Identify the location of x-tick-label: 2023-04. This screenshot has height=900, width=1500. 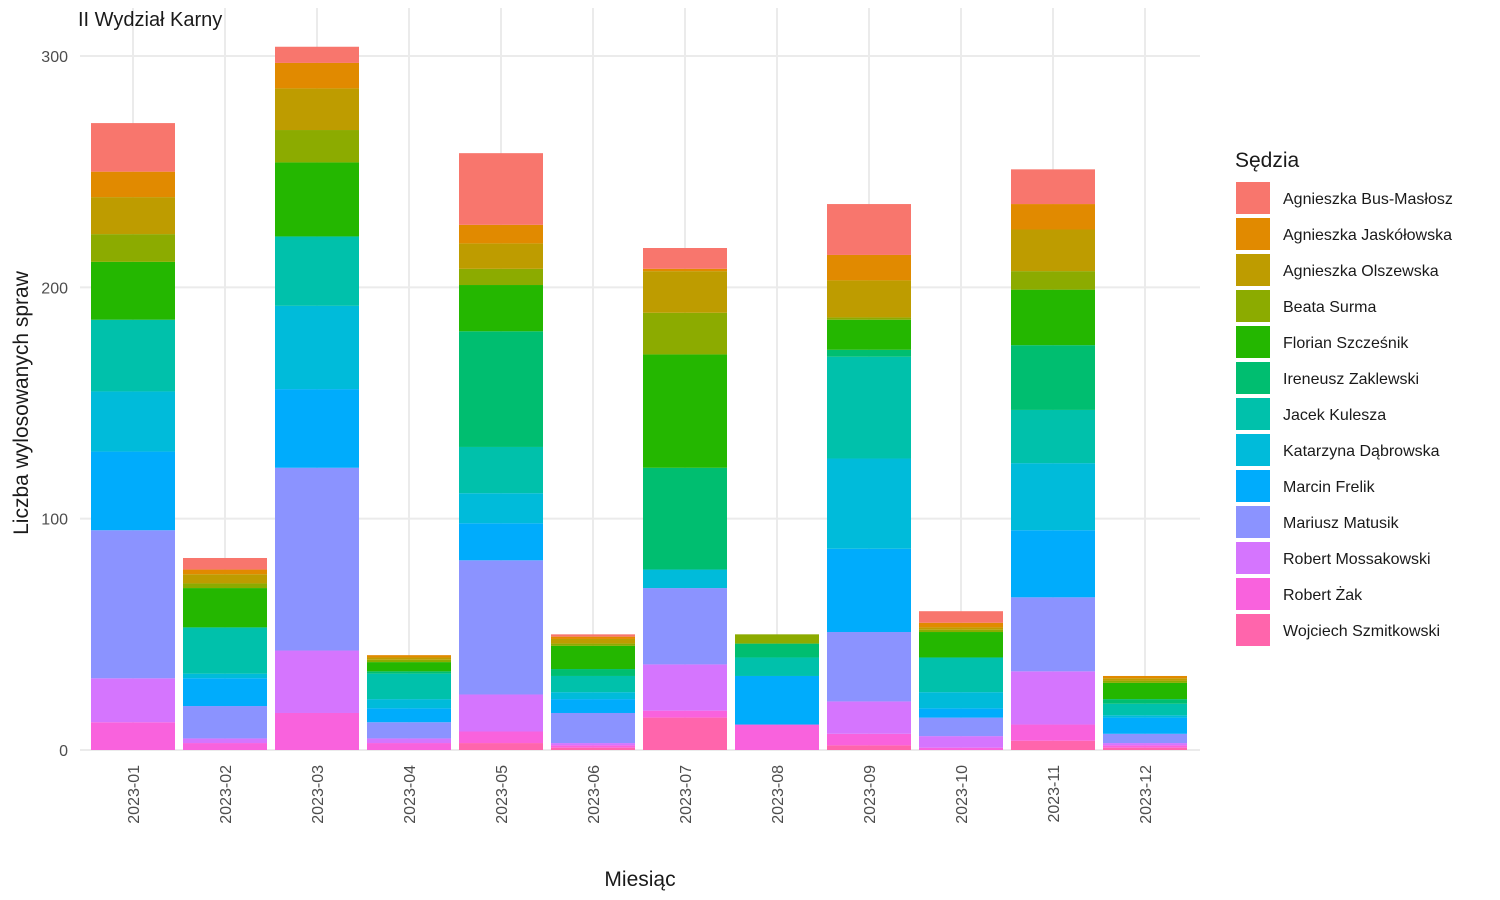
(410, 794).